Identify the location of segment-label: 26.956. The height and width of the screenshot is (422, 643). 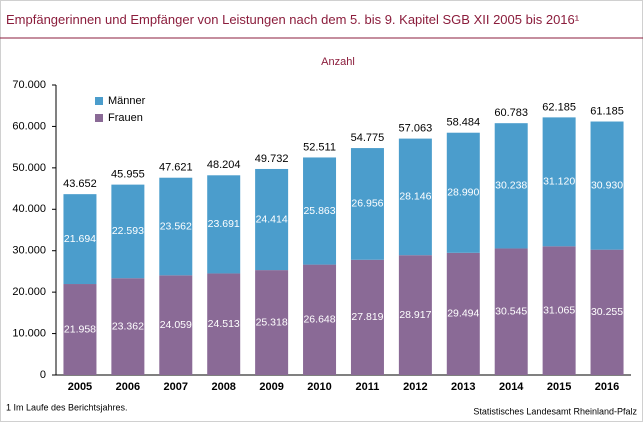
(367, 204).